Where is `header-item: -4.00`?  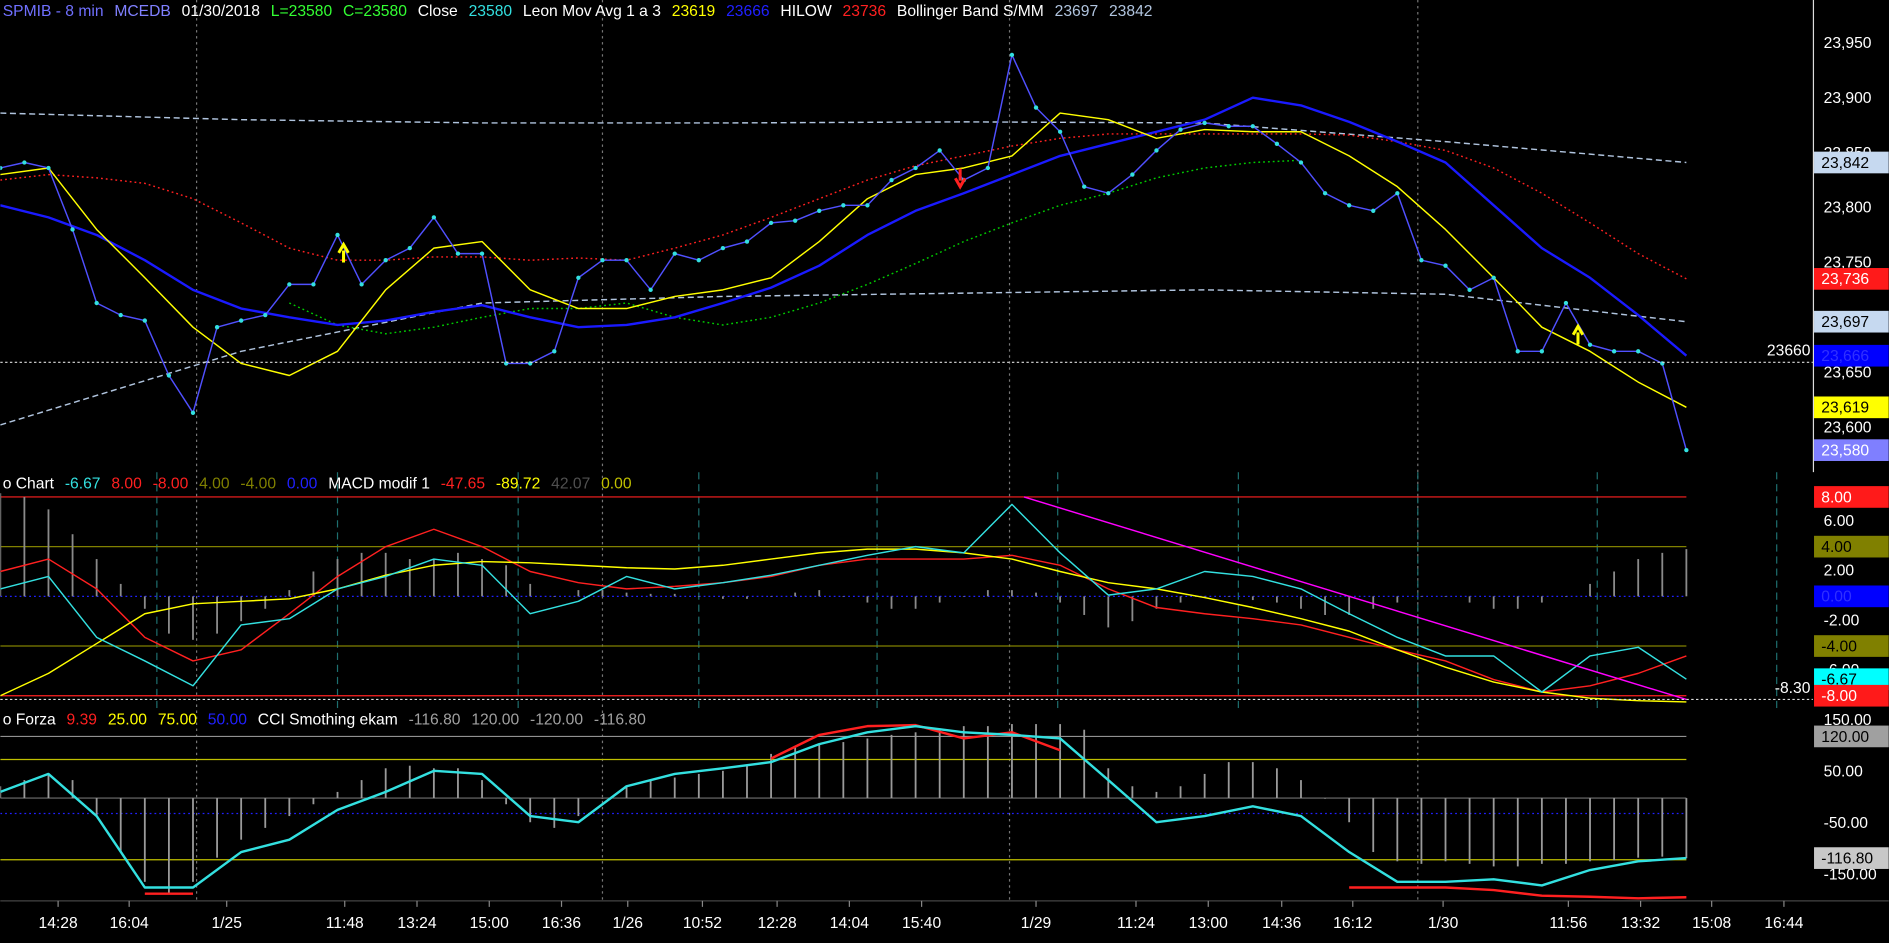
header-item: -4.00 is located at coordinates (258, 483).